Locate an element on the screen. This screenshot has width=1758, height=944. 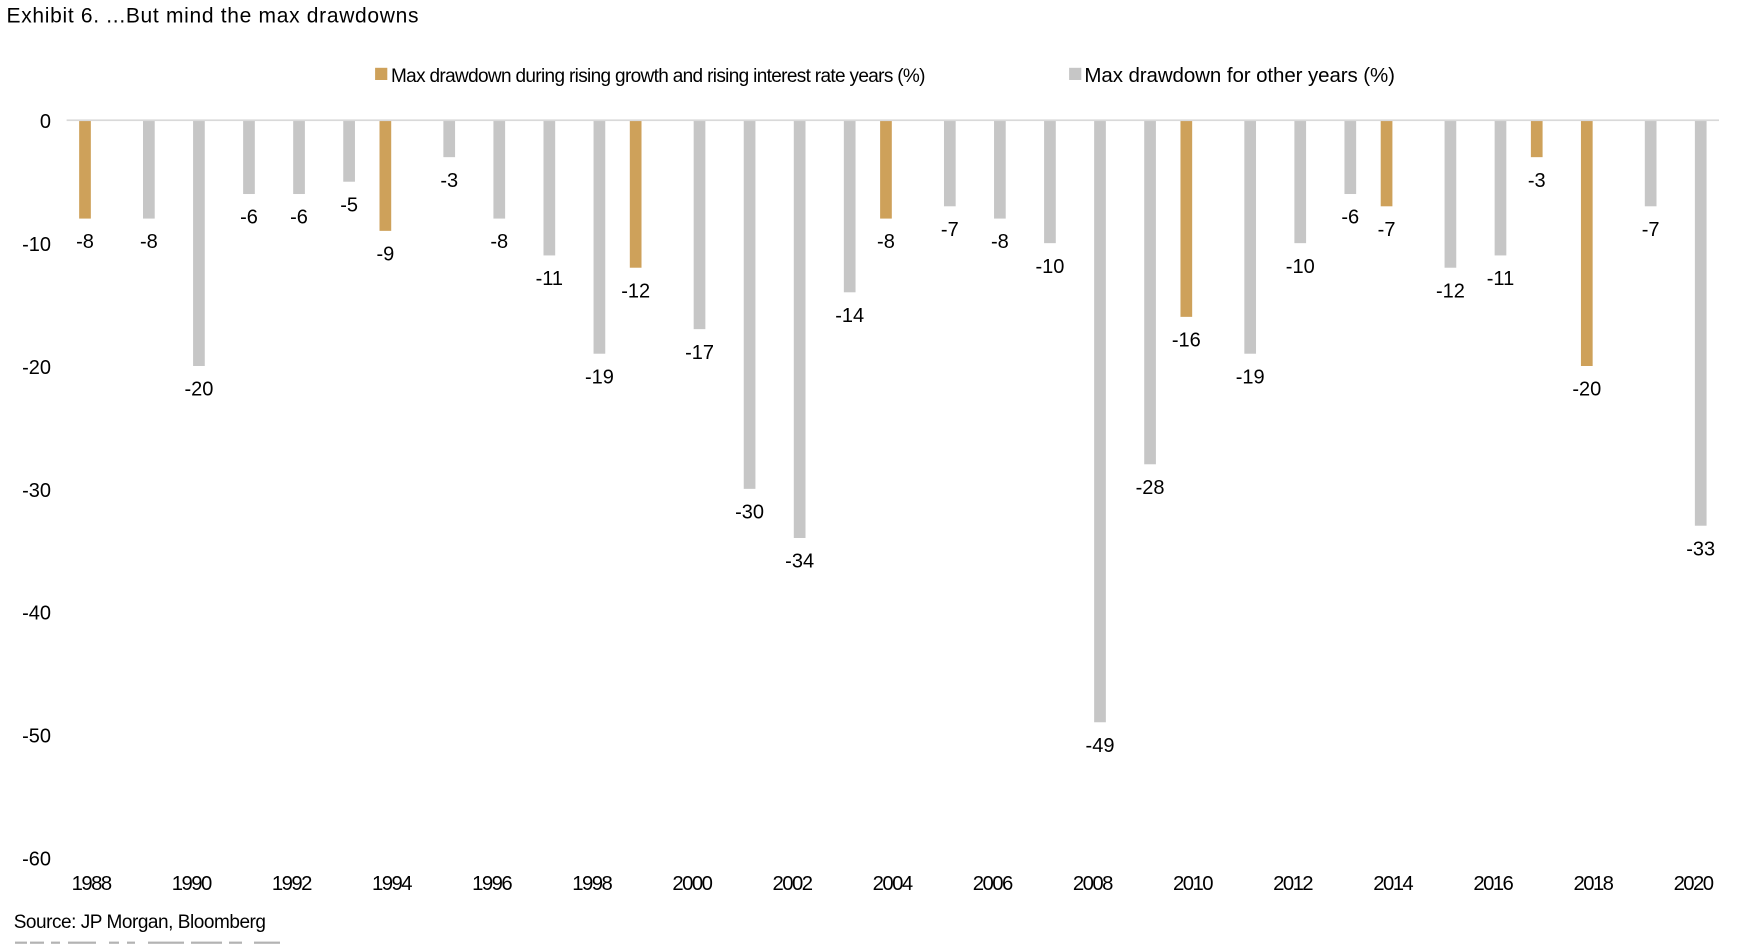
svg-text: 1998 is located at coordinates (592, 884).